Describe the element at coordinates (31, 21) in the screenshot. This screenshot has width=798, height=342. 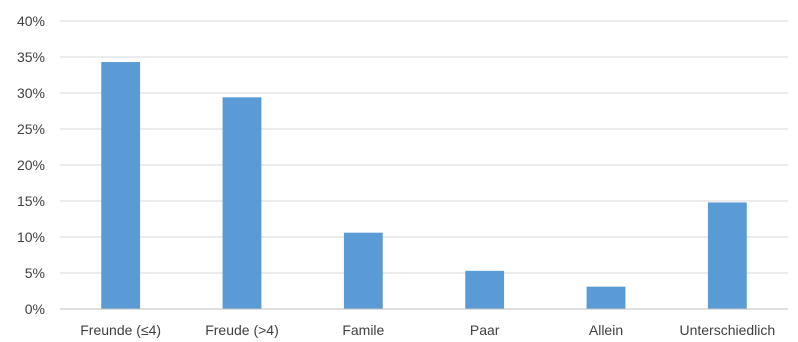
I see `y-tick-label: 40%` at that location.